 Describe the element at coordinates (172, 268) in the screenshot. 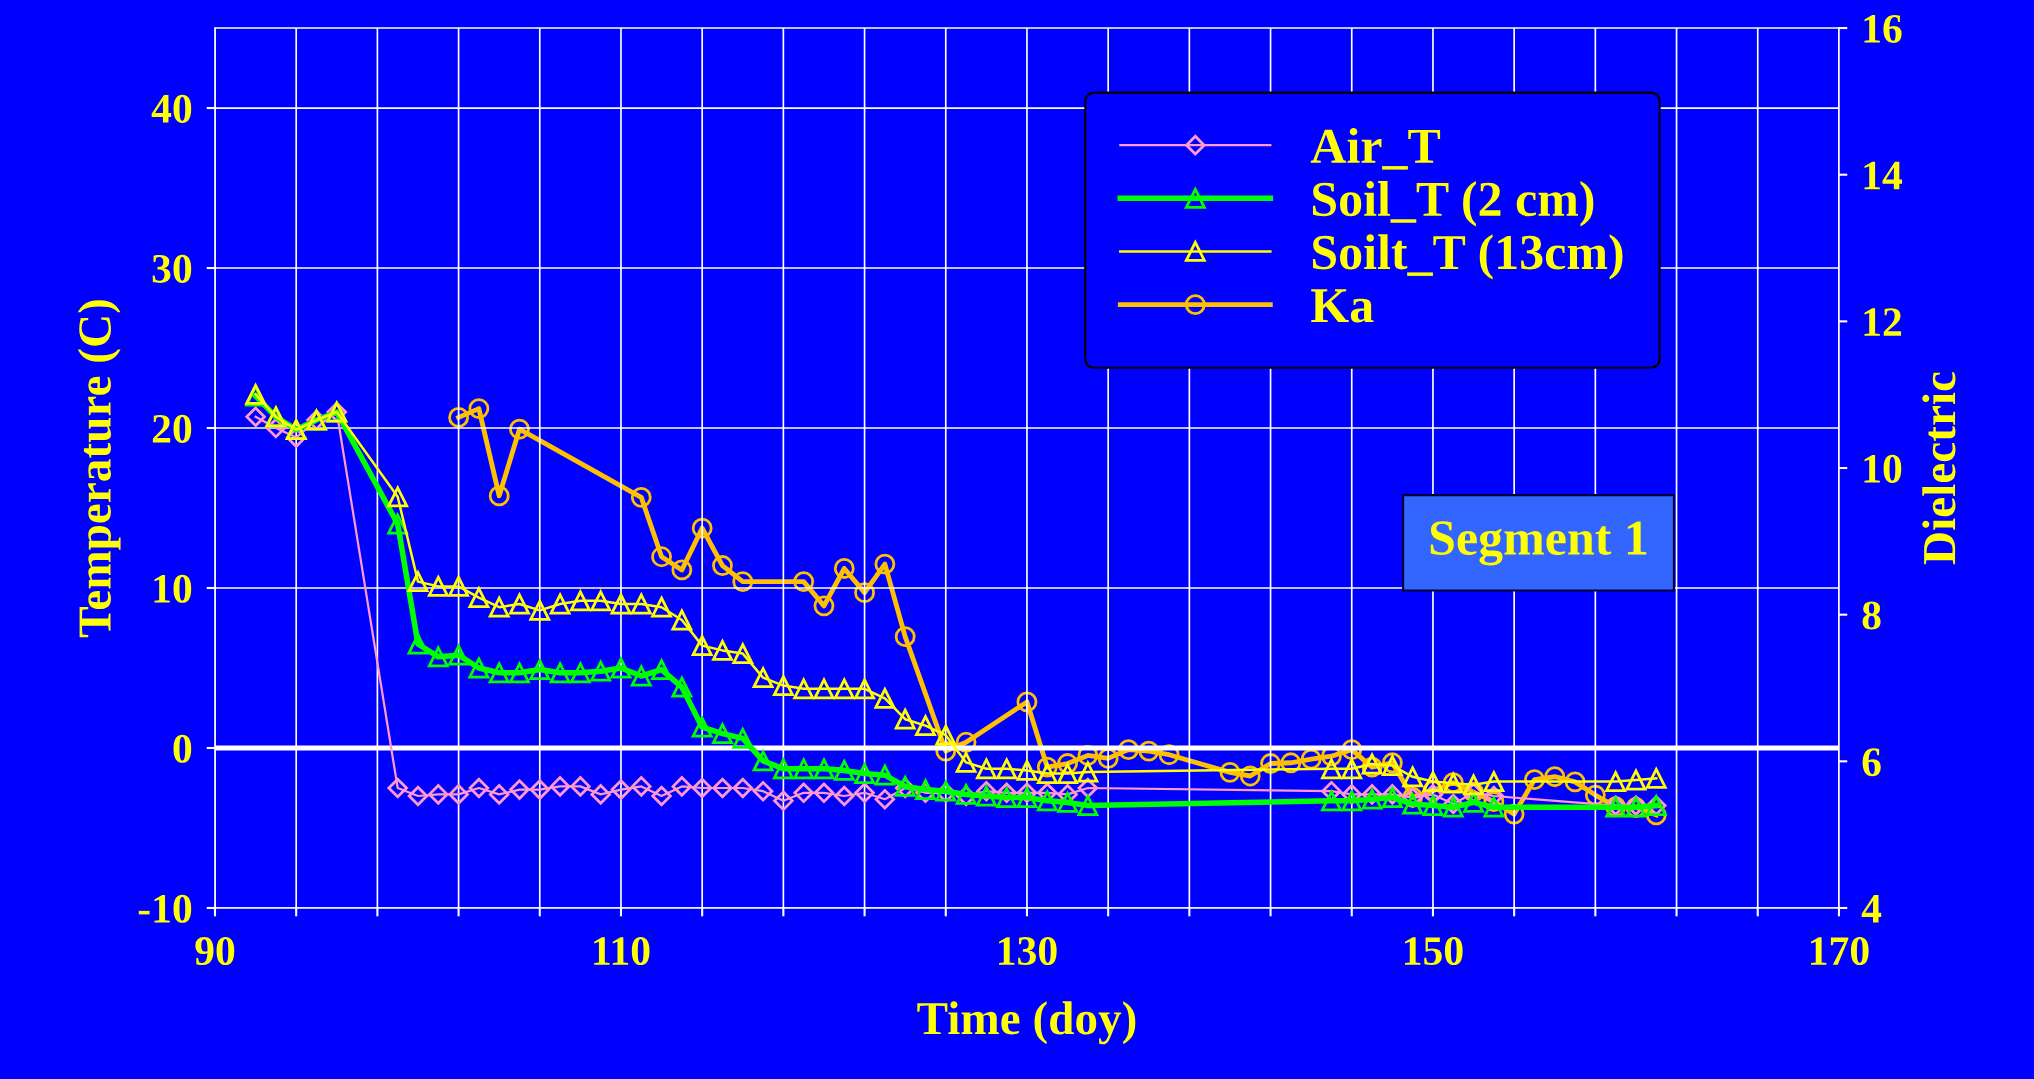

I see `y-tick-label: 30` at that location.